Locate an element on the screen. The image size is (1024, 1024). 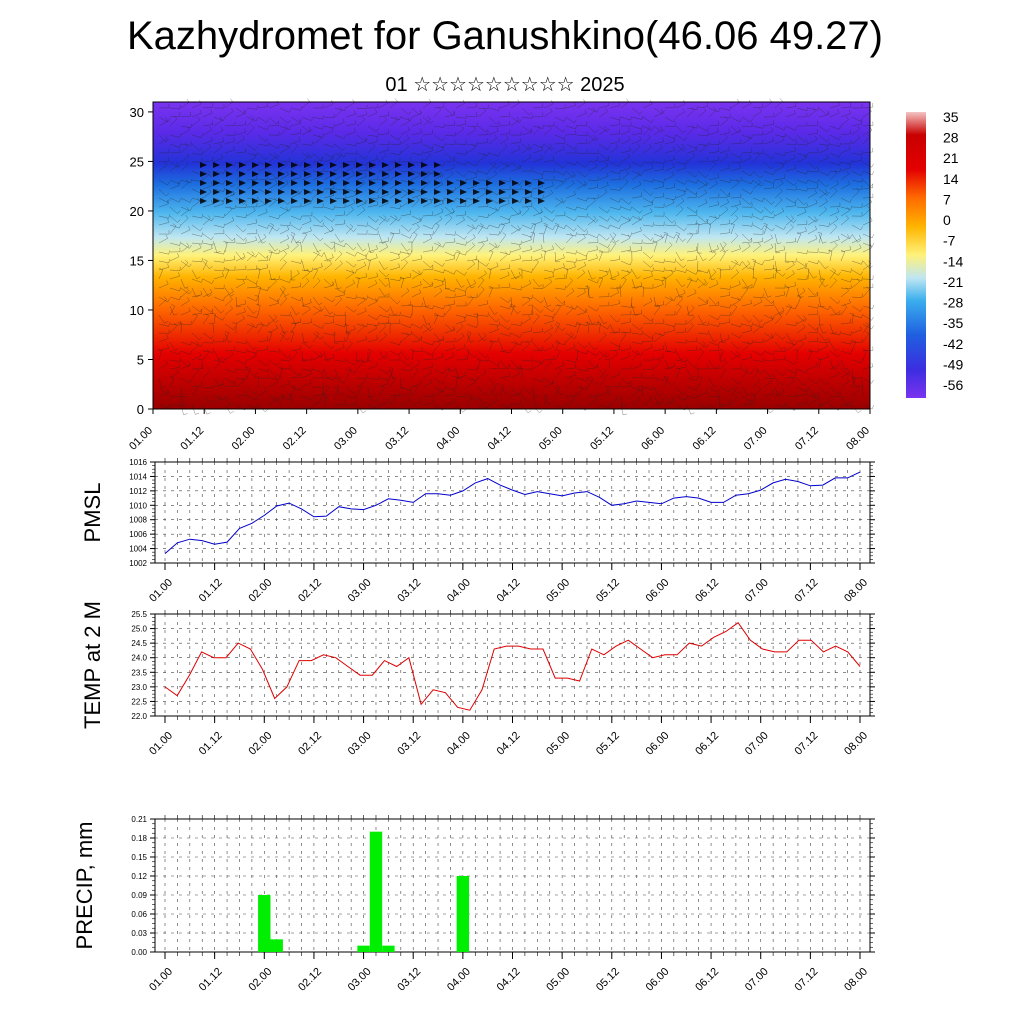
y-tick-label: 1006 is located at coordinates (138, 534).